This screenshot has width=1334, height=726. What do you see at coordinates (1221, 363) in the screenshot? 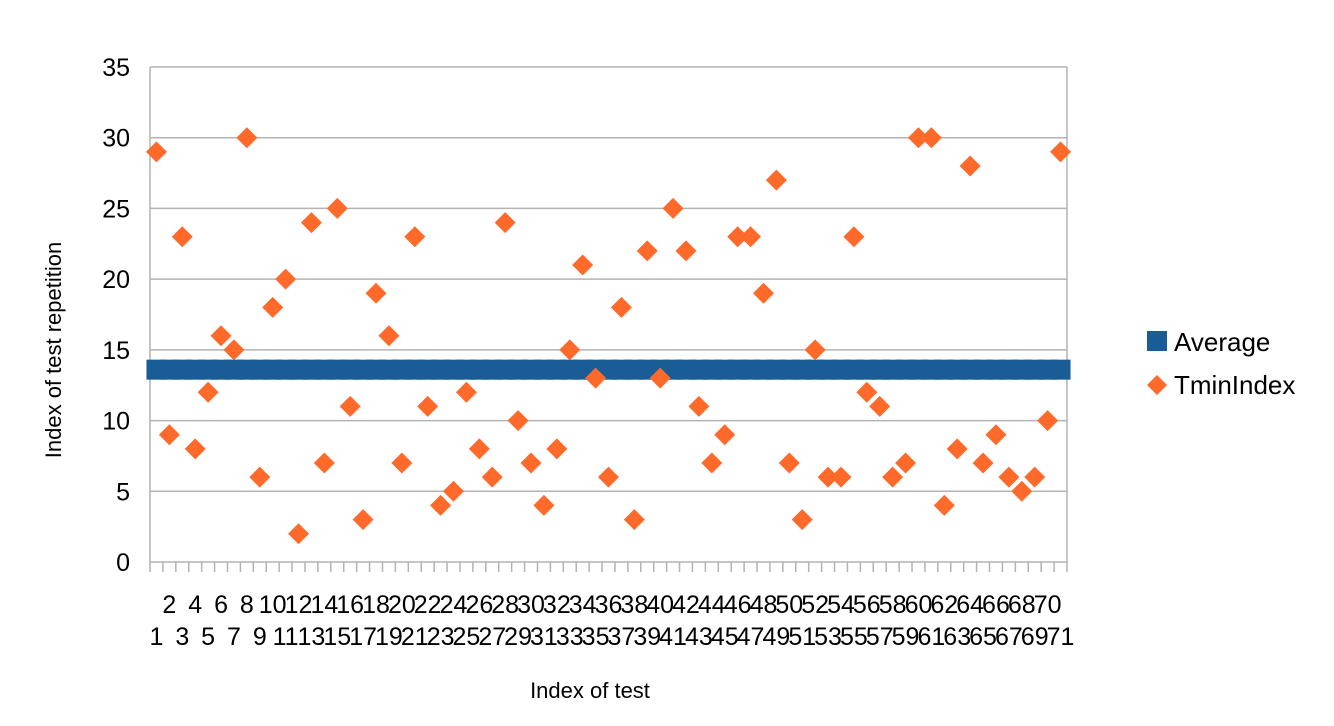
I see `legend: Average TminIndex` at bounding box center [1221, 363].